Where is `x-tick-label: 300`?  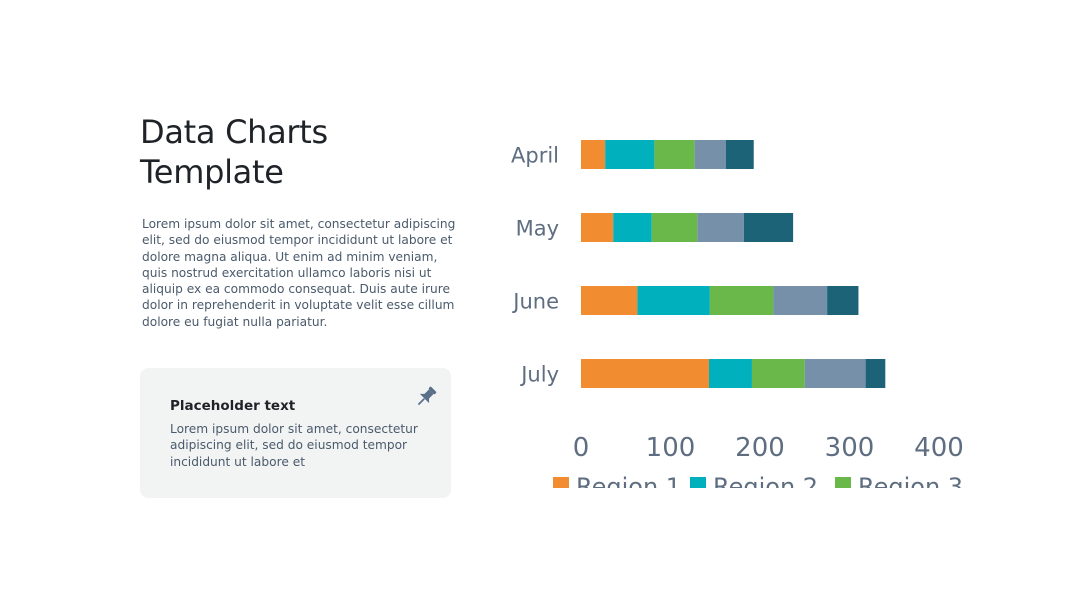
x-tick-label: 300 is located at coordinates (850, 448).